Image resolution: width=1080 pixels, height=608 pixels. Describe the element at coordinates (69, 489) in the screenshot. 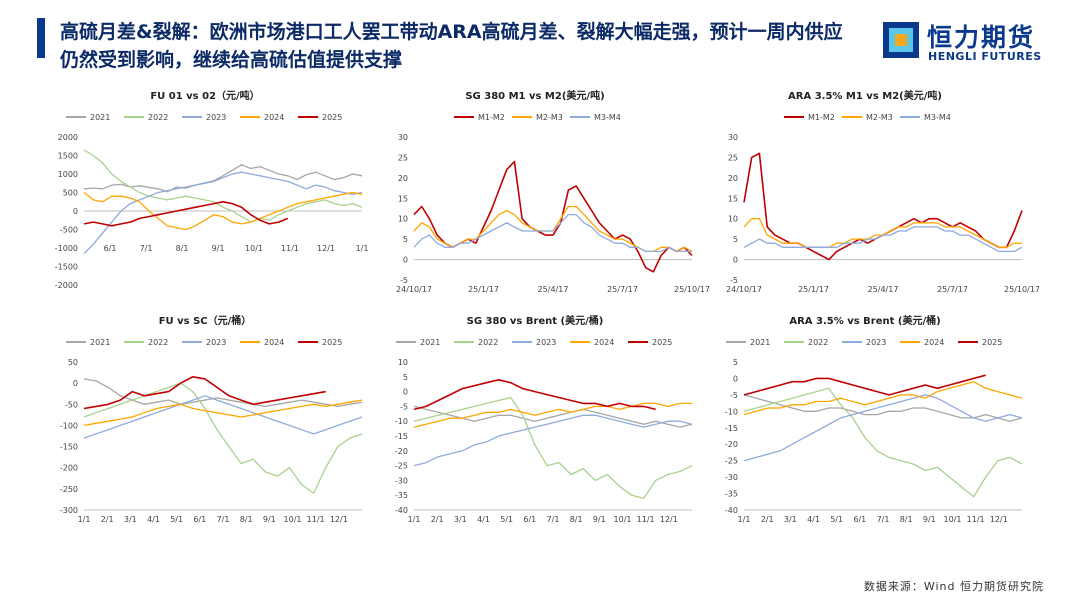

I see `y-tick-label: -250` at that location.